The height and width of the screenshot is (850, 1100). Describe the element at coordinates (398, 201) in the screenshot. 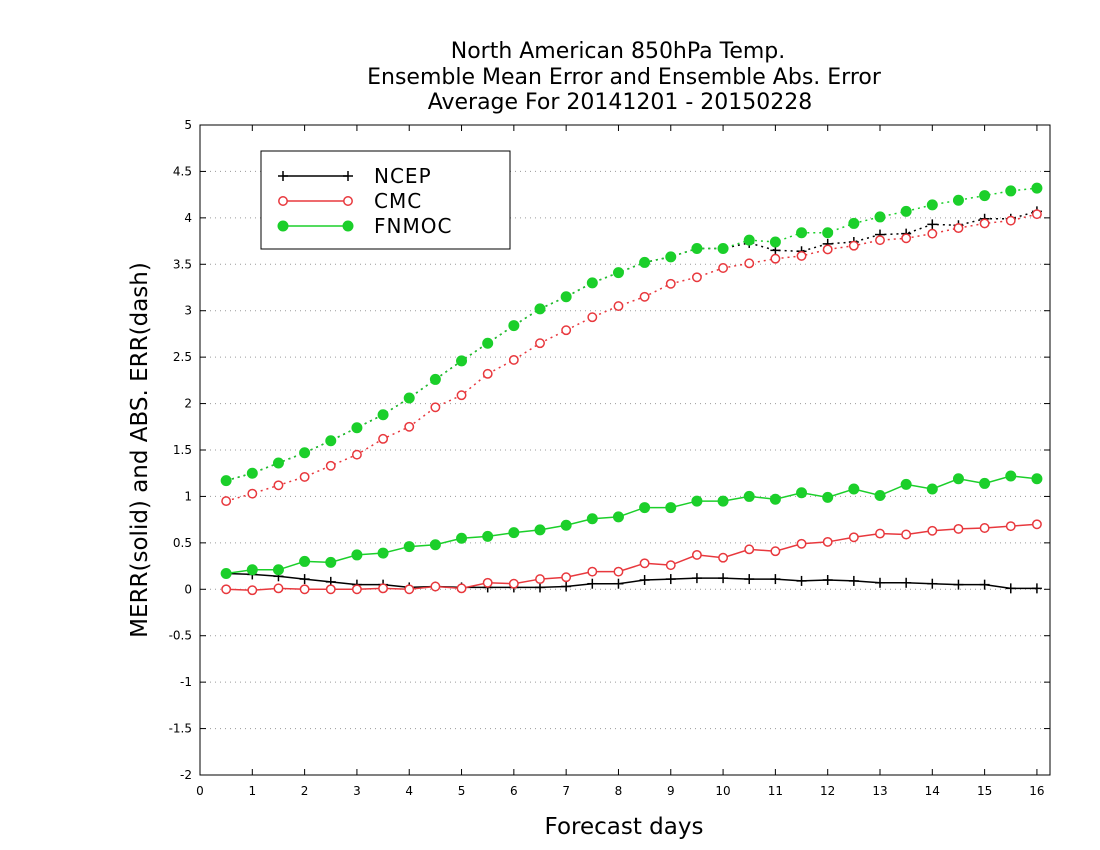

I see `legend-label: CMC` at that location.